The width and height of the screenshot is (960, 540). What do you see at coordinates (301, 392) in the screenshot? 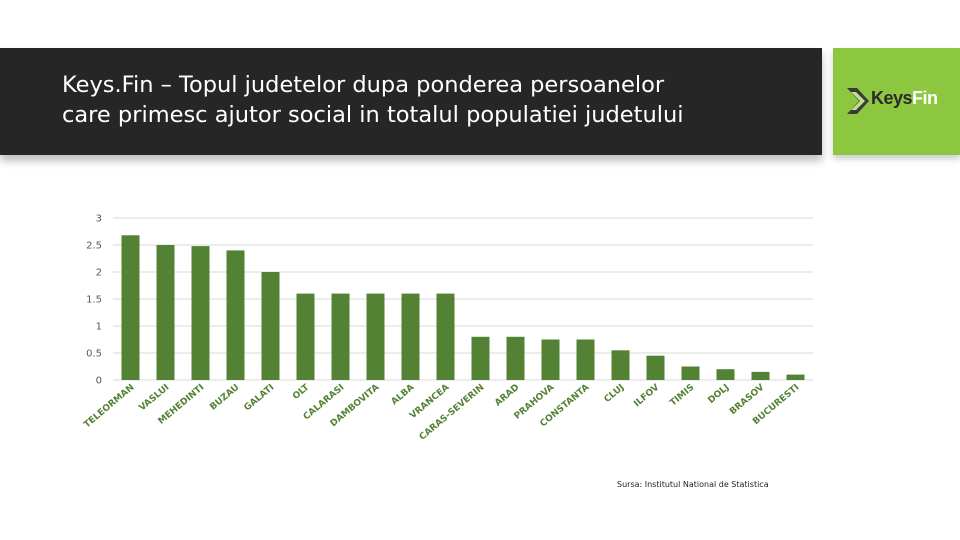
I see `x-tick-label: OLT` at bounding box center [301, 392].